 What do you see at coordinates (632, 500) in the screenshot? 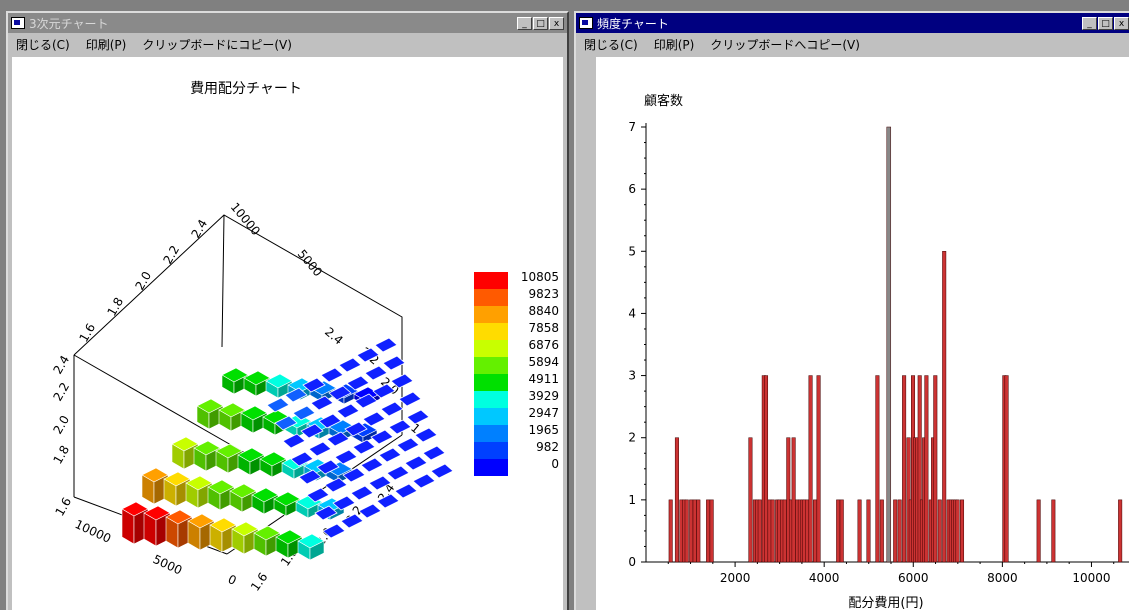
I see `y-tick-label: 1` at bounding box center [632, 500].